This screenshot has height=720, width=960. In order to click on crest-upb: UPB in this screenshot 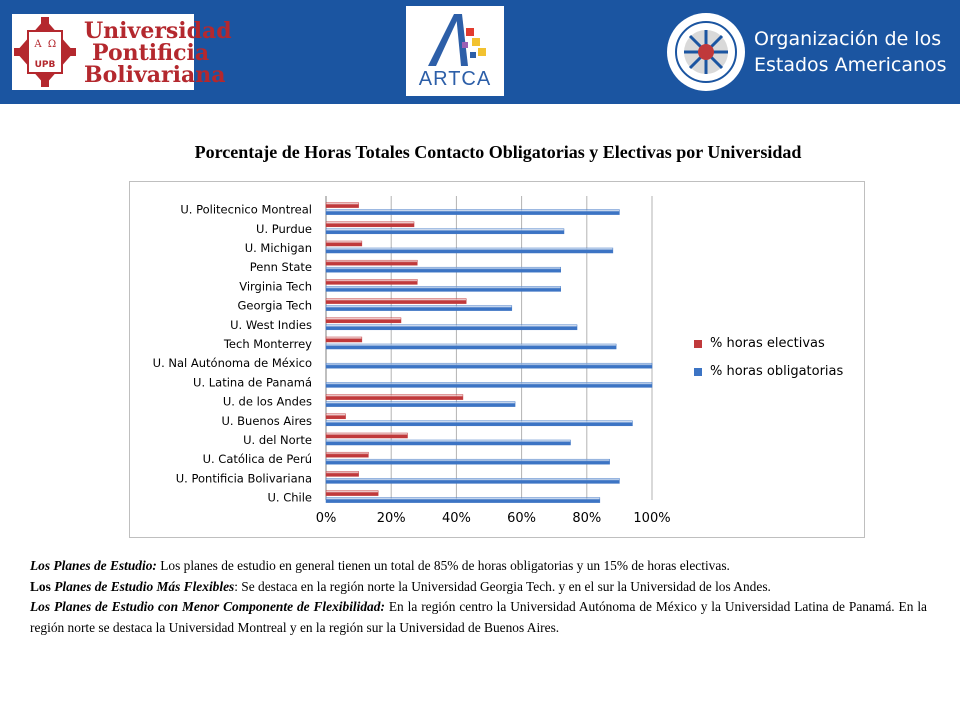, I will do `click(45, 65)`.